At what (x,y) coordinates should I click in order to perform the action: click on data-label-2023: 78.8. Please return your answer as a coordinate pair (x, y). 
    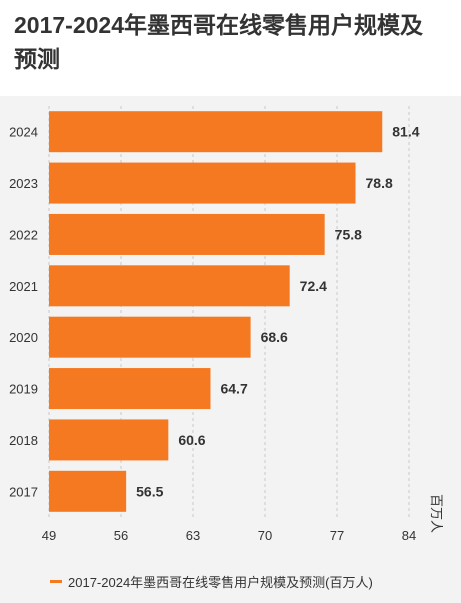
    Looking at the image, I should click on (379, 183).